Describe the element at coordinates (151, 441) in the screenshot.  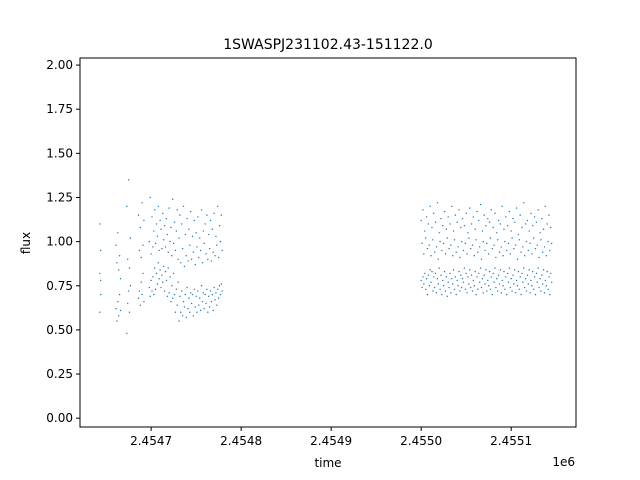
I see `x-tick-label: 2.4547` at that location.